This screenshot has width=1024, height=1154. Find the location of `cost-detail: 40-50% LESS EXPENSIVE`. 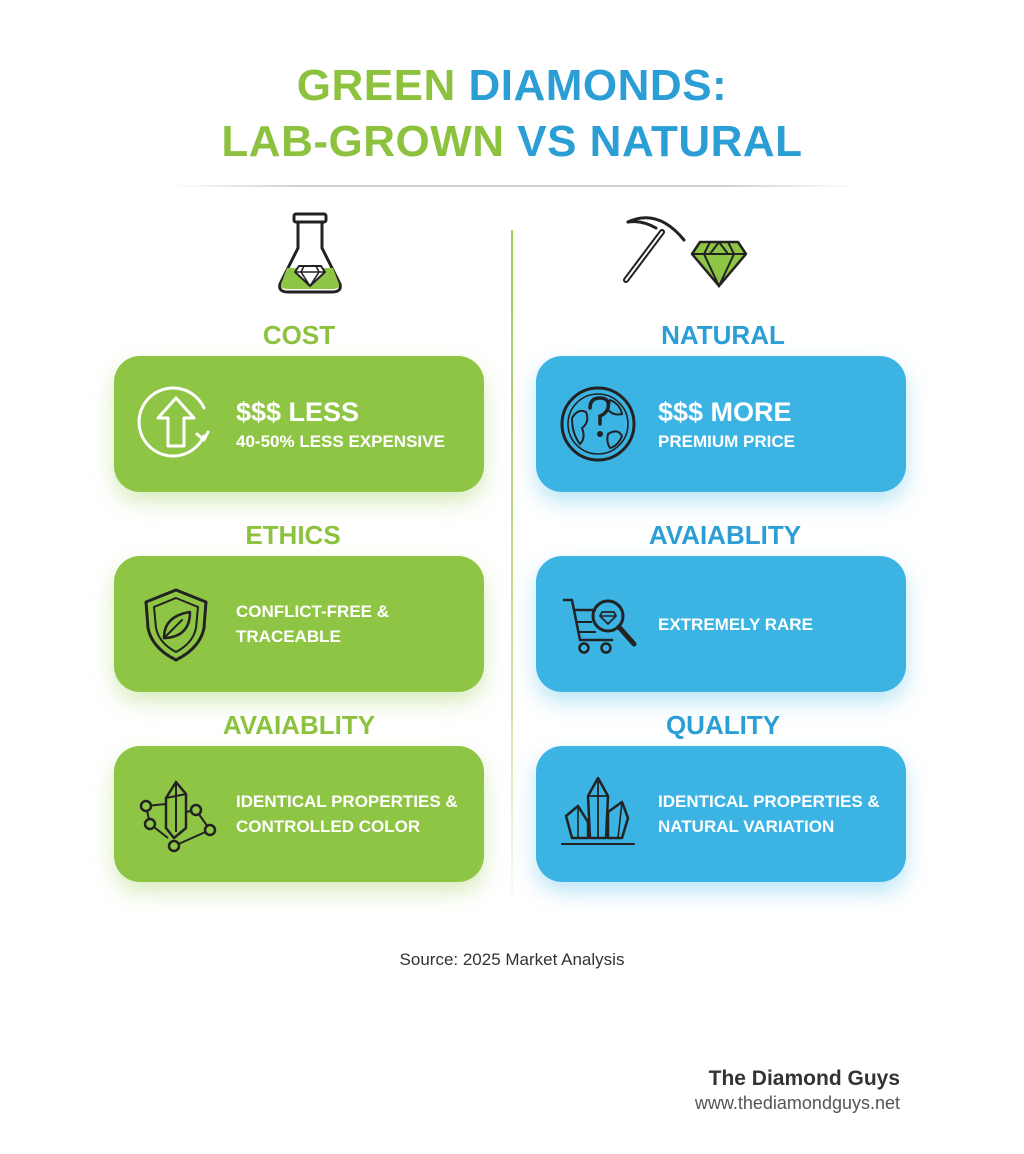

cost-detail: 40-50% LESS EXPENSIVE is located at coordinates (340, 441).